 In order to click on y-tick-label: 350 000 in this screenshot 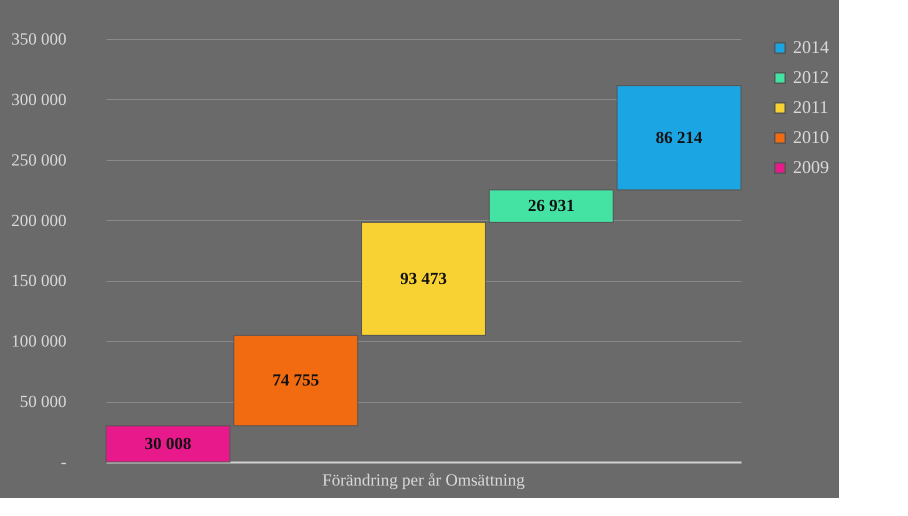, I will do `click(38, 39)`.